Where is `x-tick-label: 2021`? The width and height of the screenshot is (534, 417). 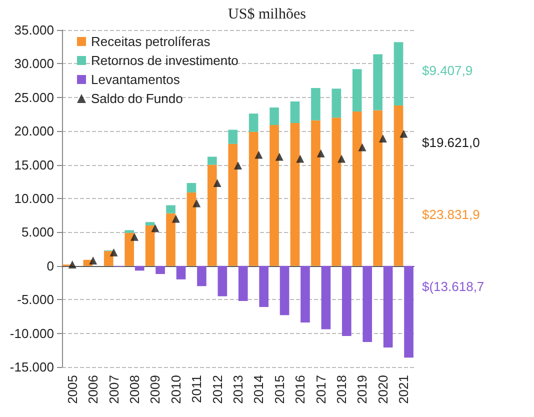 x-tick-label: 2021 is located at coordinates (404, 389).